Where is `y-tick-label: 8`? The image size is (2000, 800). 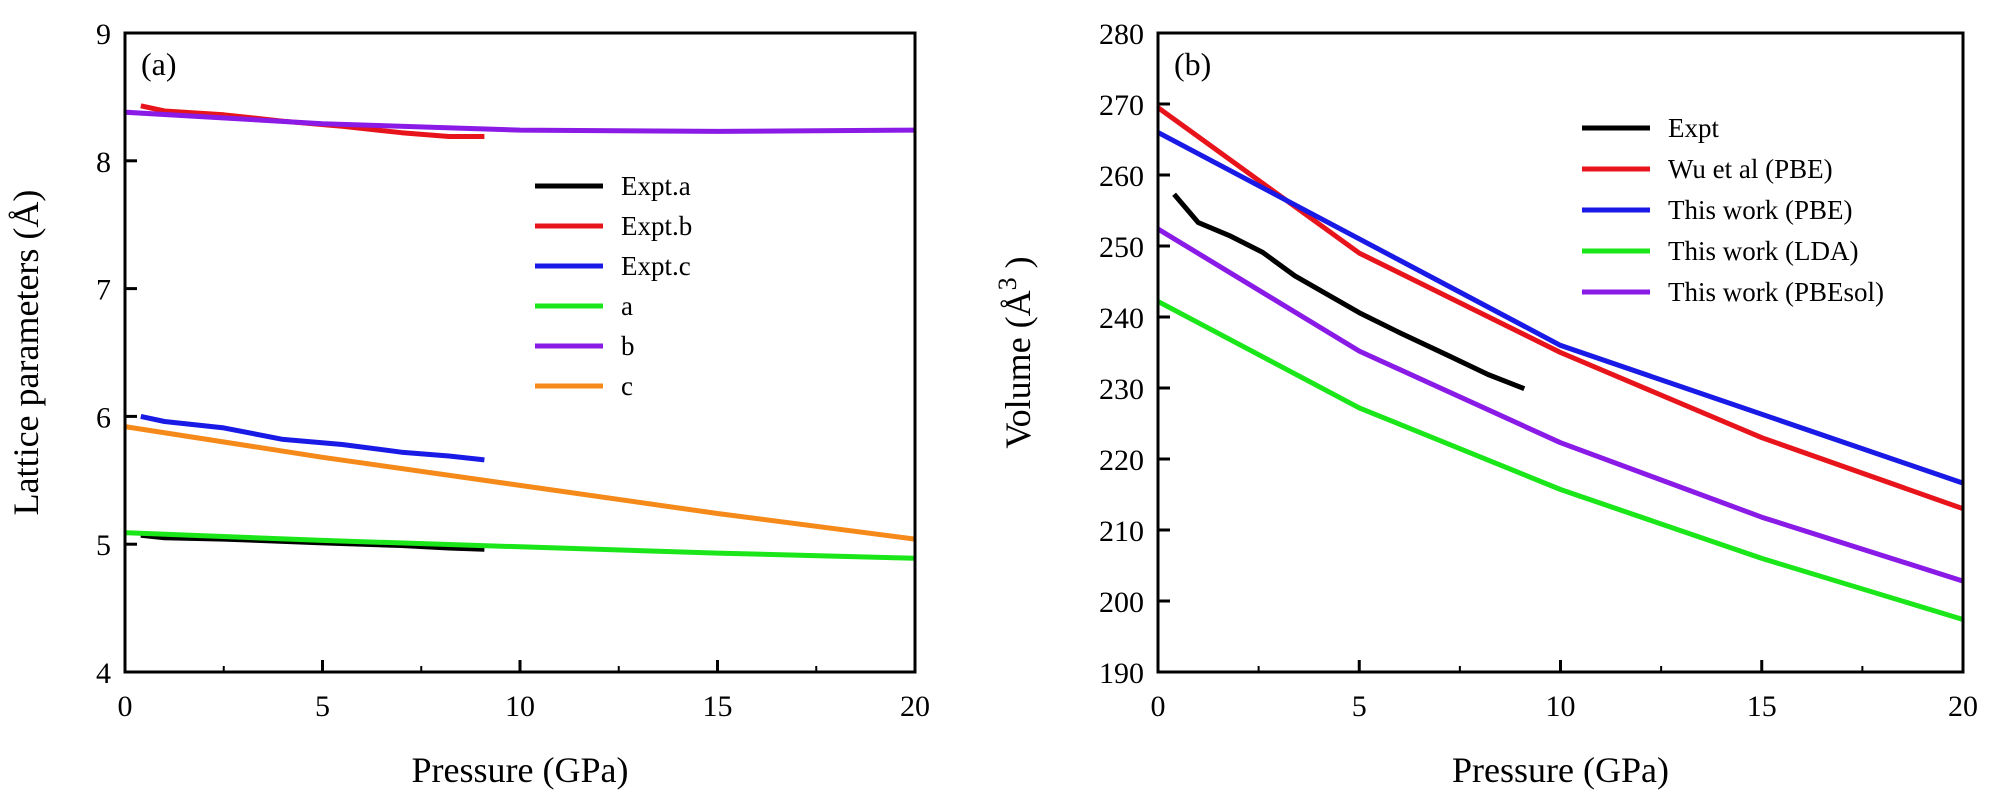 y-tick-label: 8 is located at coordinates (103, 162).